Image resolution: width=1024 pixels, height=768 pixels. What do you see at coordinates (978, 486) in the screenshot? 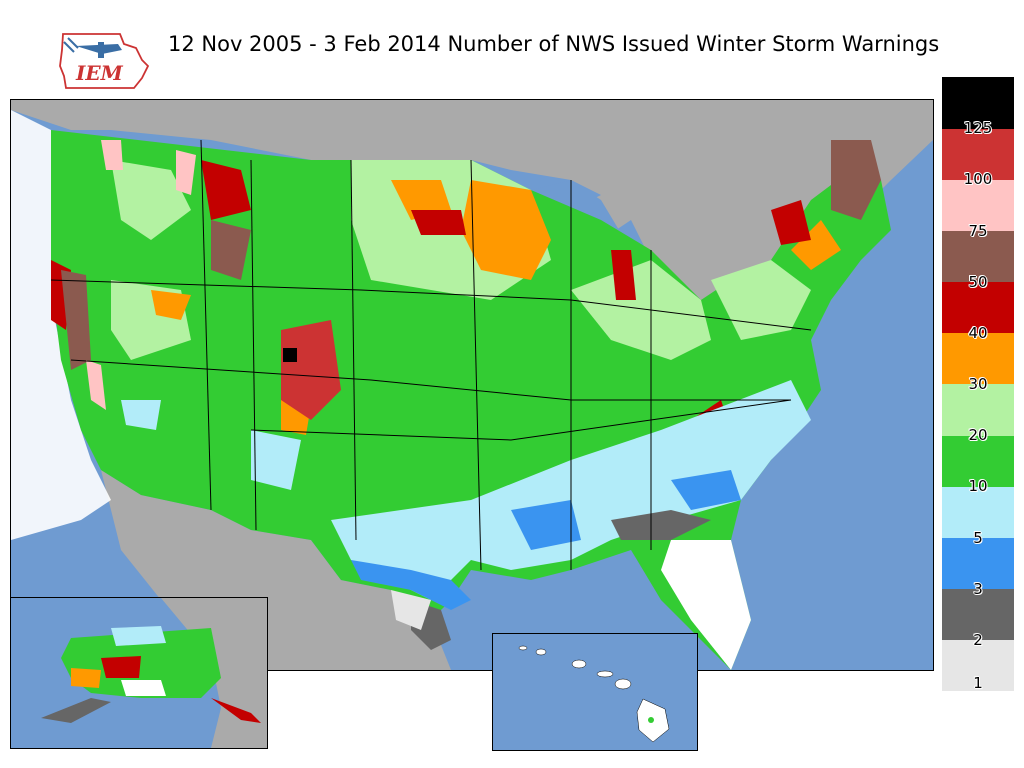
I see `legend-label-10: 10` at bounding box center [978, 486].